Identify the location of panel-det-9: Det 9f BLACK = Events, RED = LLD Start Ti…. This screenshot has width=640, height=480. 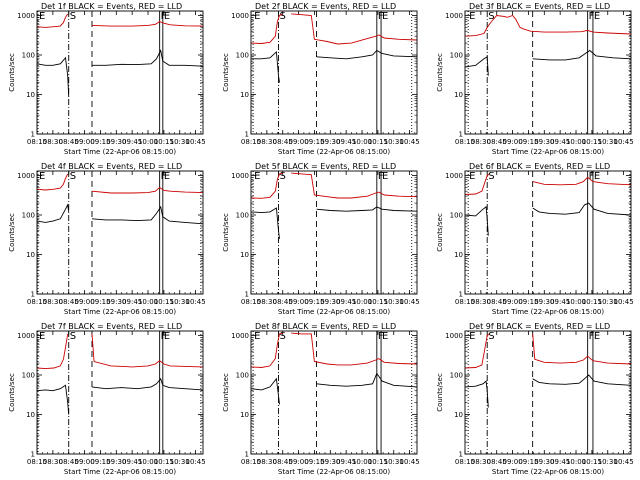
(535, 399).